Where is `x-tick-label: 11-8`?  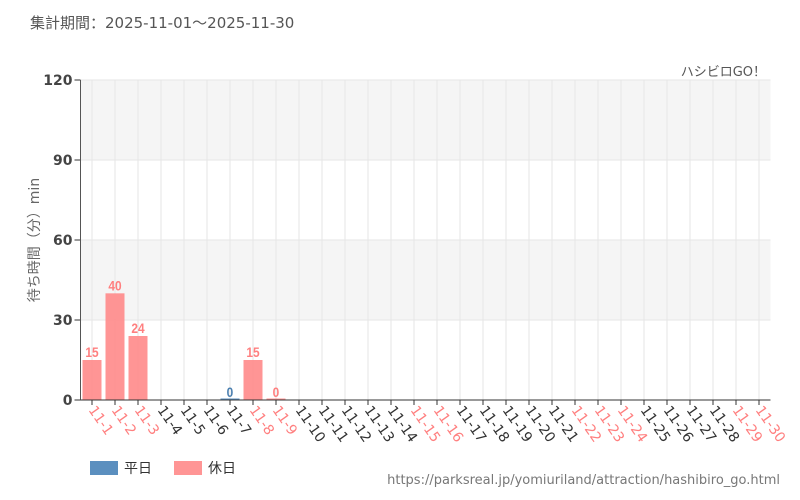 x-tick-label: 11-8 is located at coordinates (261, 420).